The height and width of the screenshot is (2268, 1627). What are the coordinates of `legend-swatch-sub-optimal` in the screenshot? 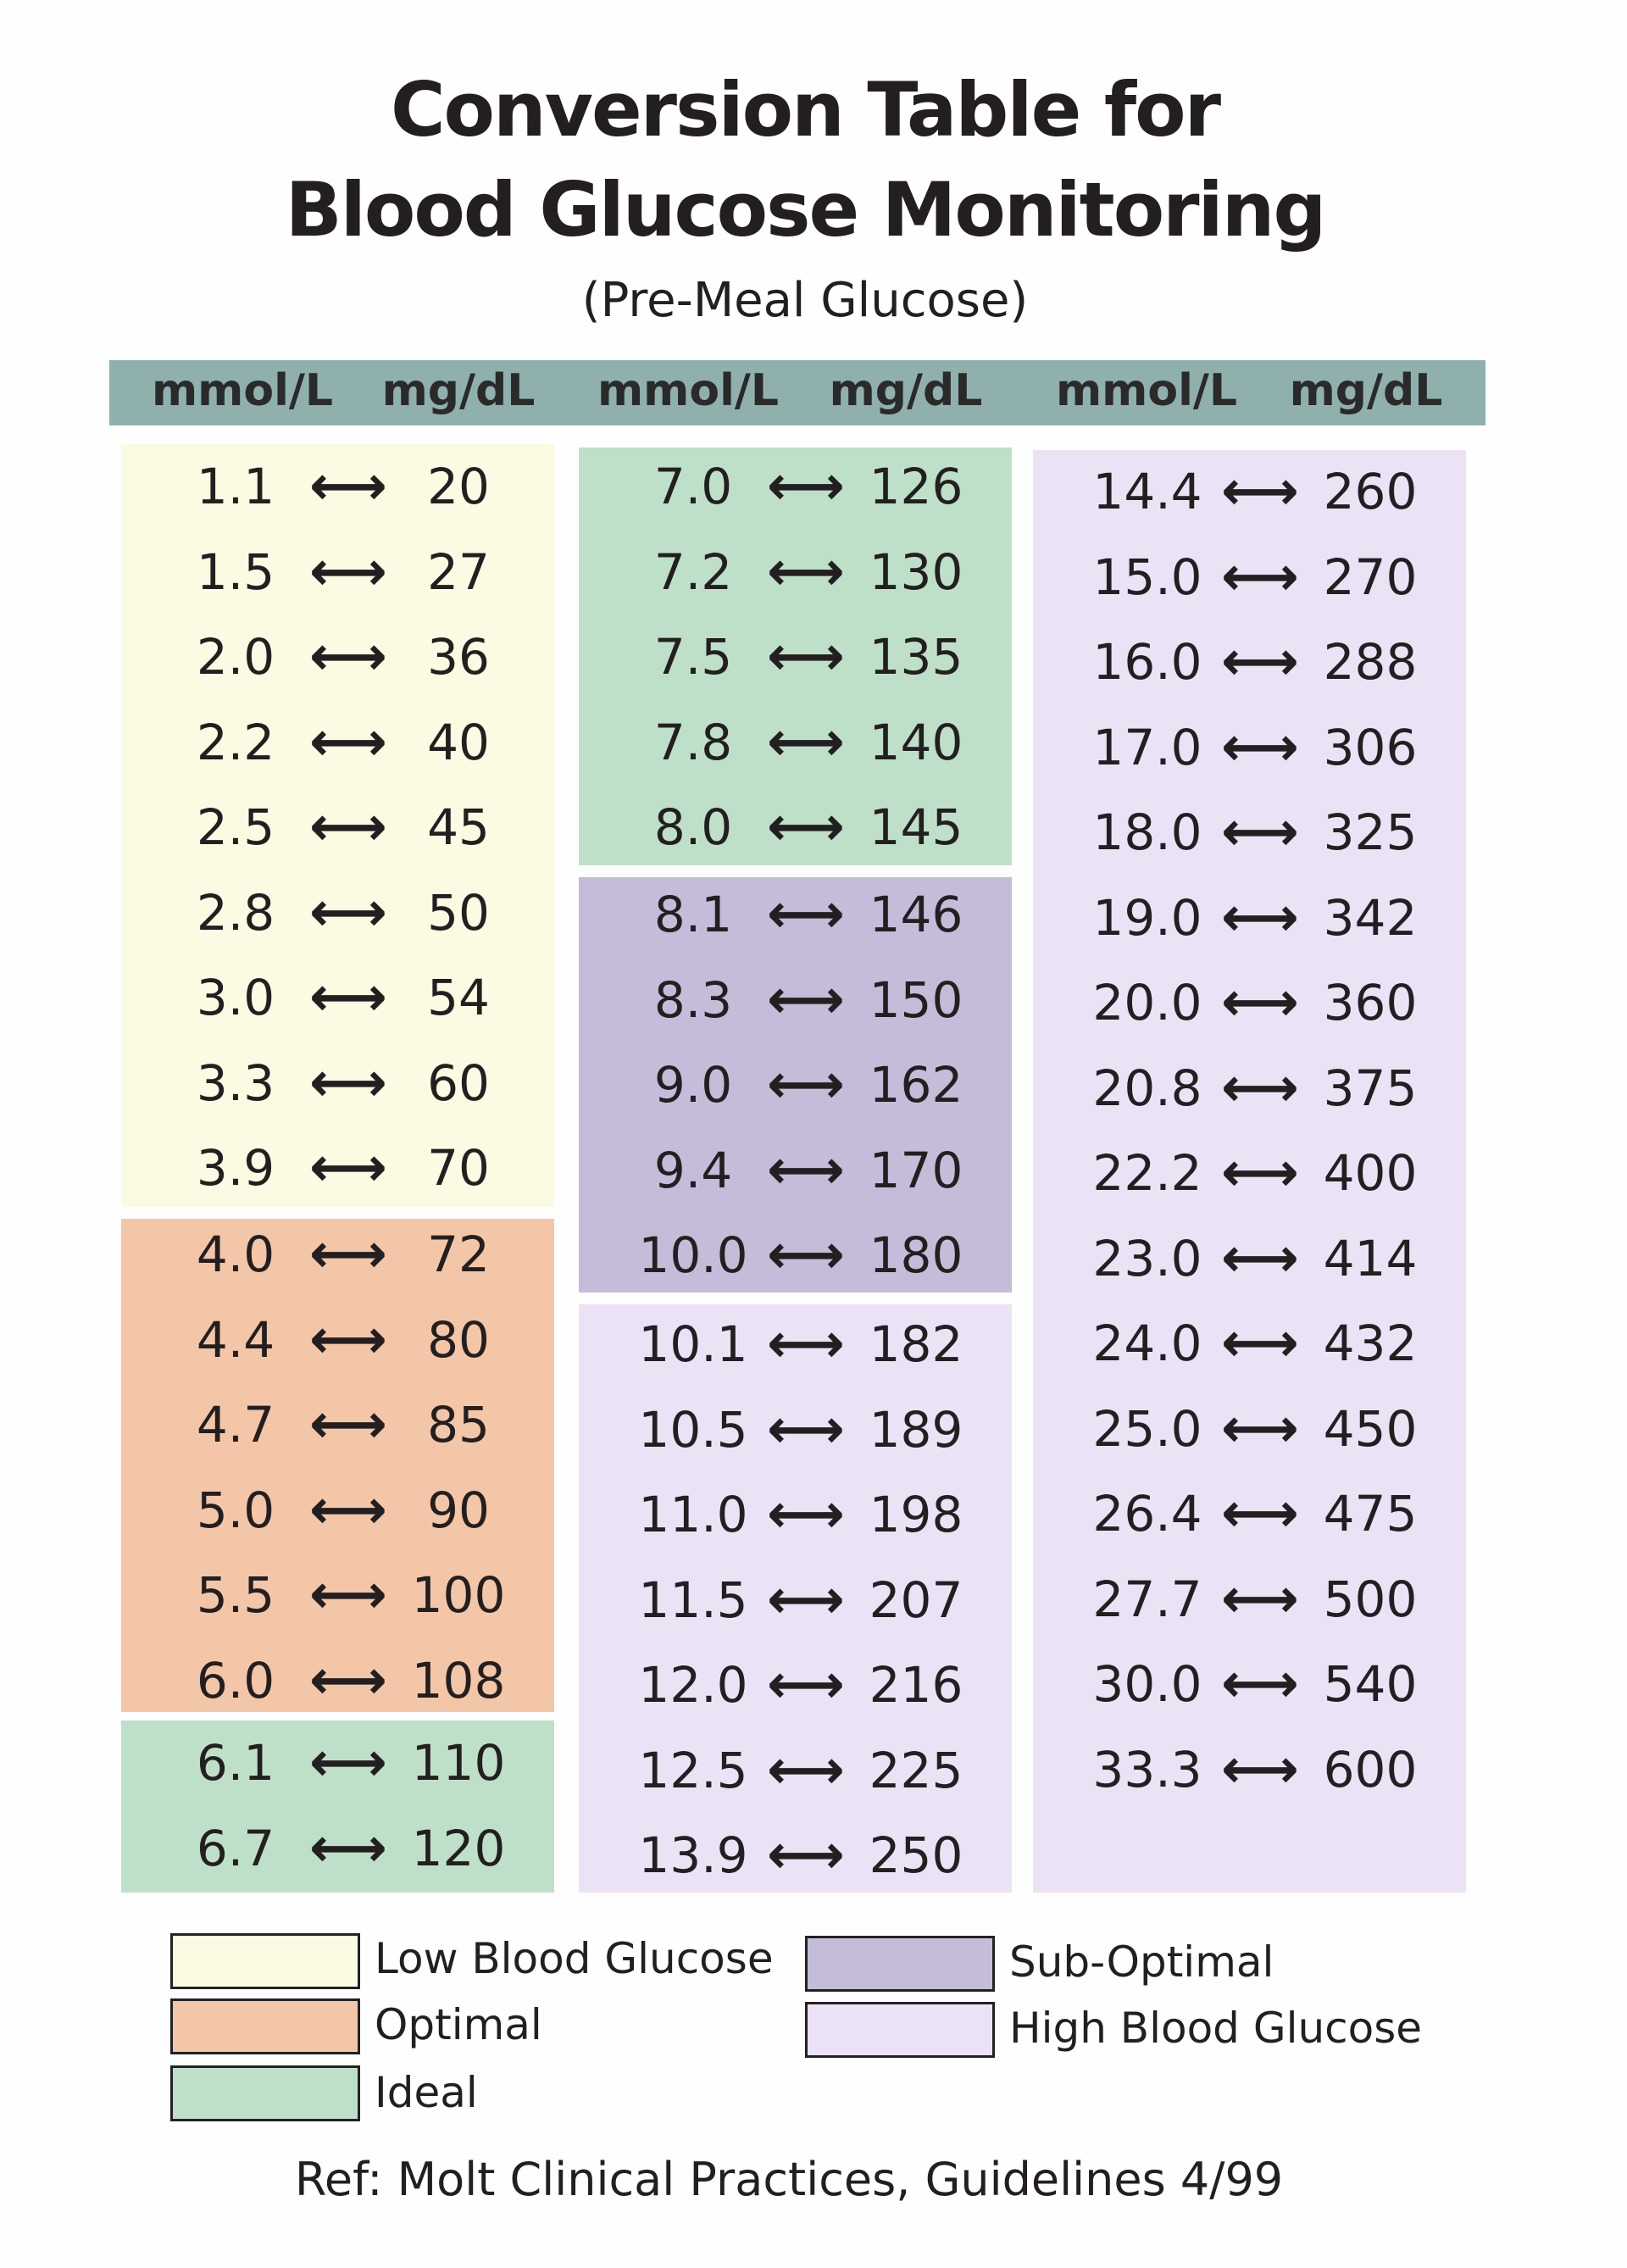 It's located at (900, 1964).